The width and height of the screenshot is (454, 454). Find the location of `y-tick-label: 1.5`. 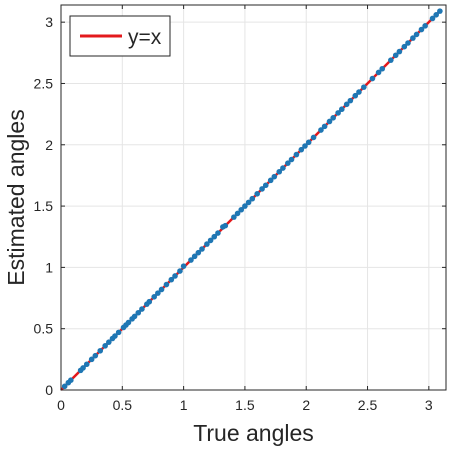

y-tick-label: 1.5 is located at coordinates (44, 206).